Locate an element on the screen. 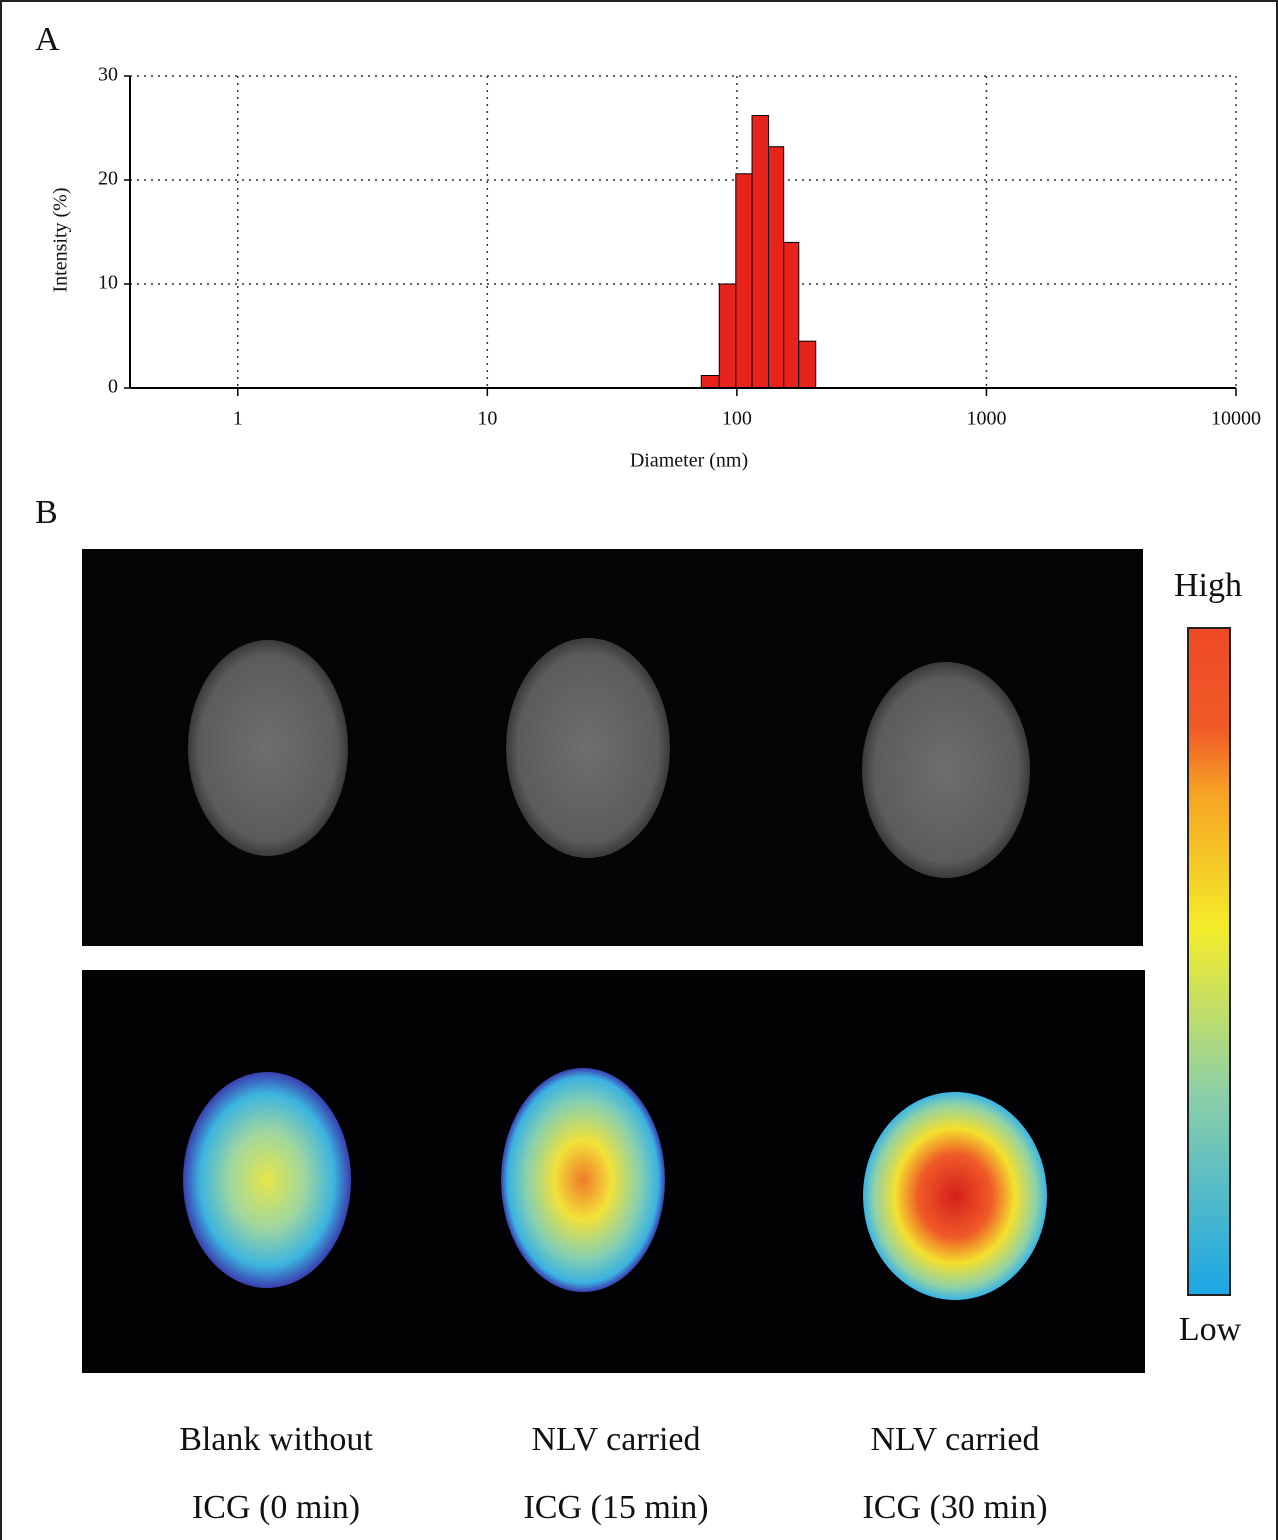  caption: ICG (30 min) is located at coordinates (954, 1507).